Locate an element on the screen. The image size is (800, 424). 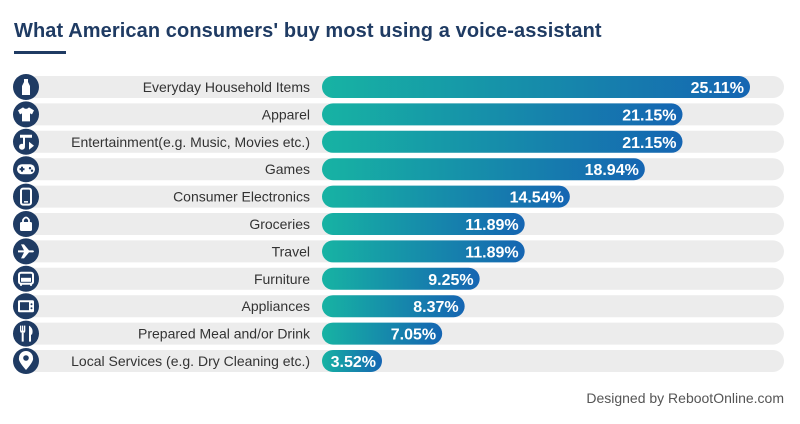
category-label: Appliances is located at coordinates (276, 306).